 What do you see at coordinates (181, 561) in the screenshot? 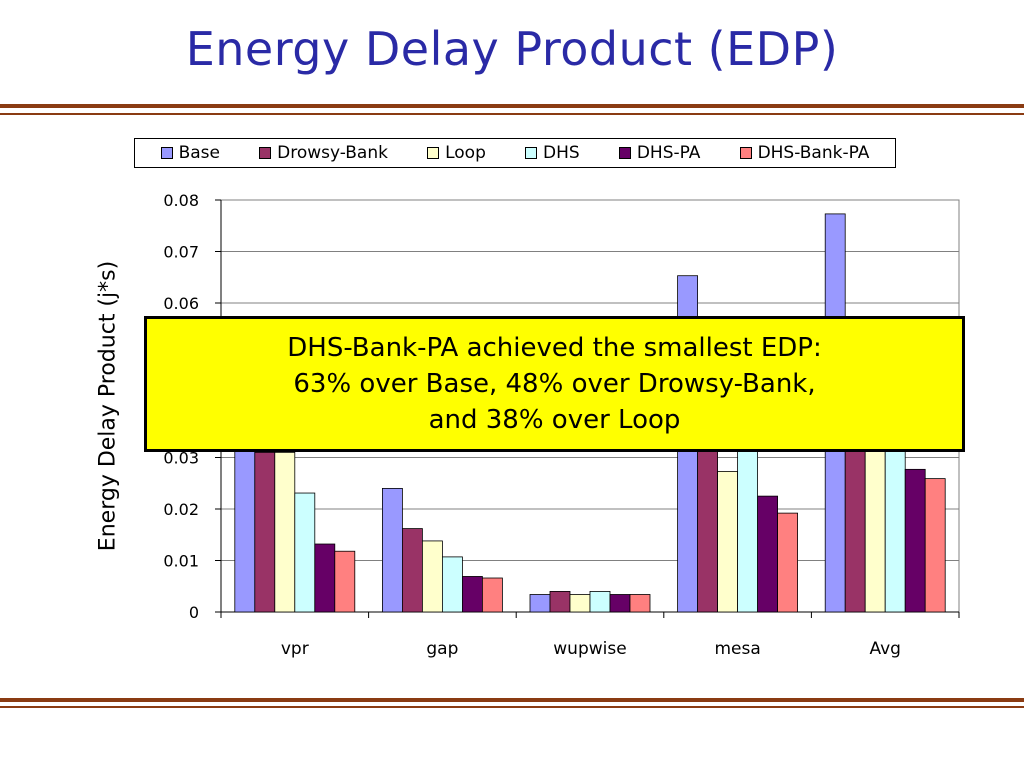
I see `y-tick-label: 0.01` at bounding box center [181, 561].